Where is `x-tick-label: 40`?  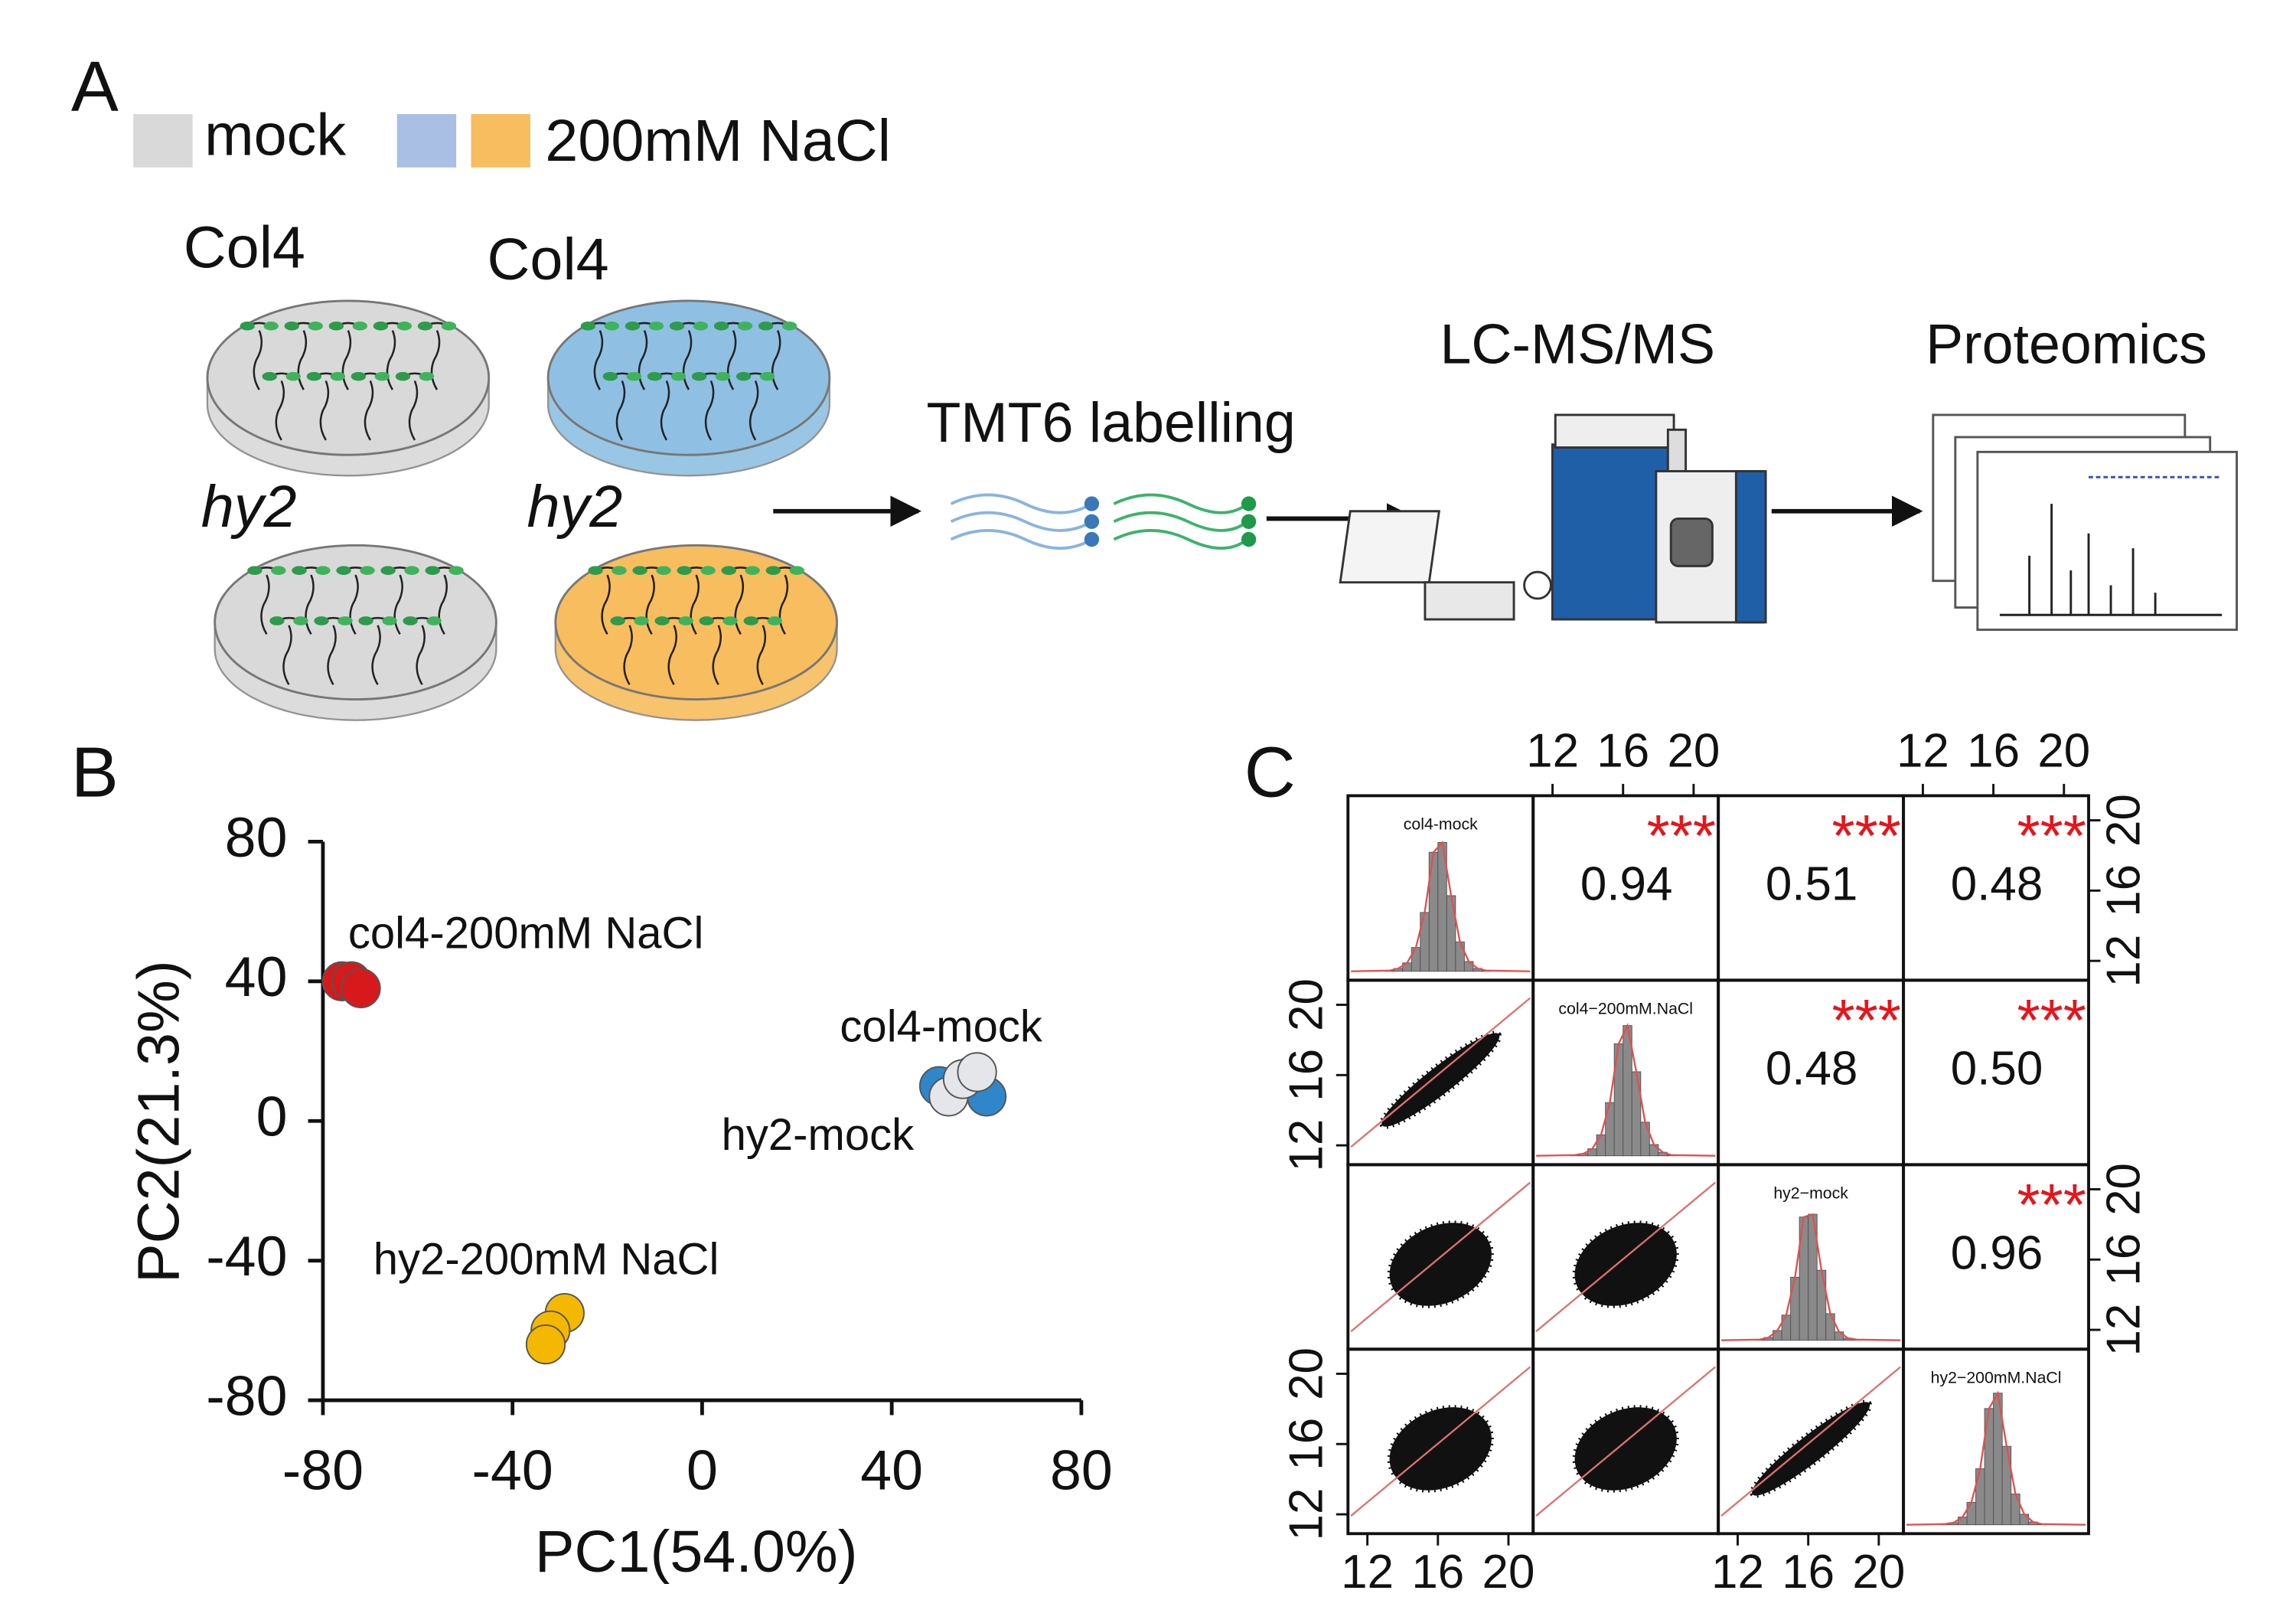 x-tick-label: 40 is located at coordinates (891, 1469).